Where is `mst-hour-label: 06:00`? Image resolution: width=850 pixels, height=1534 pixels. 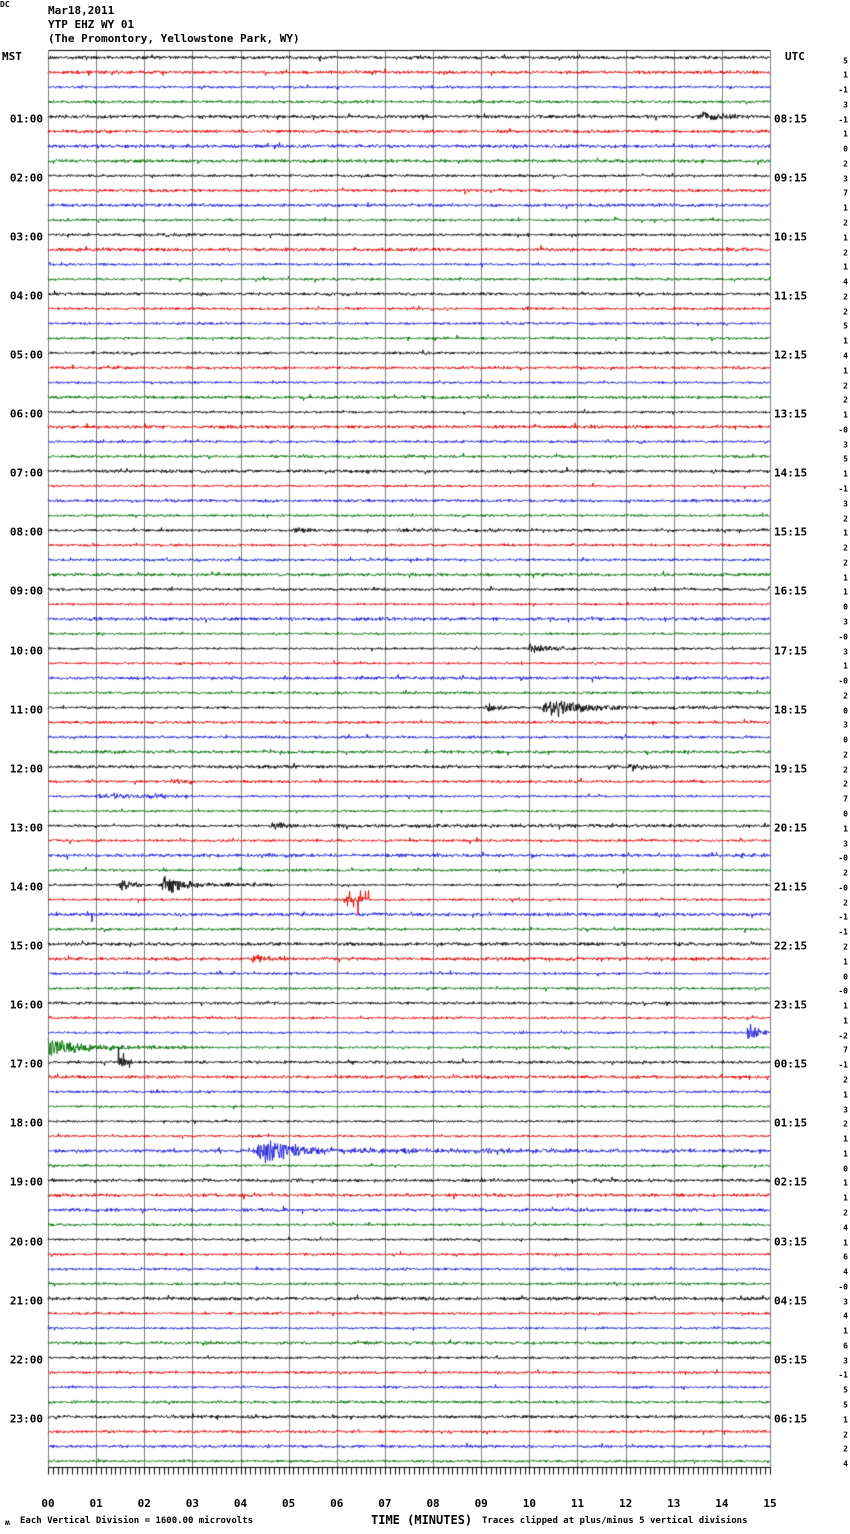 mst-hour-label: 06:00 is located at coordinates (26, 414).